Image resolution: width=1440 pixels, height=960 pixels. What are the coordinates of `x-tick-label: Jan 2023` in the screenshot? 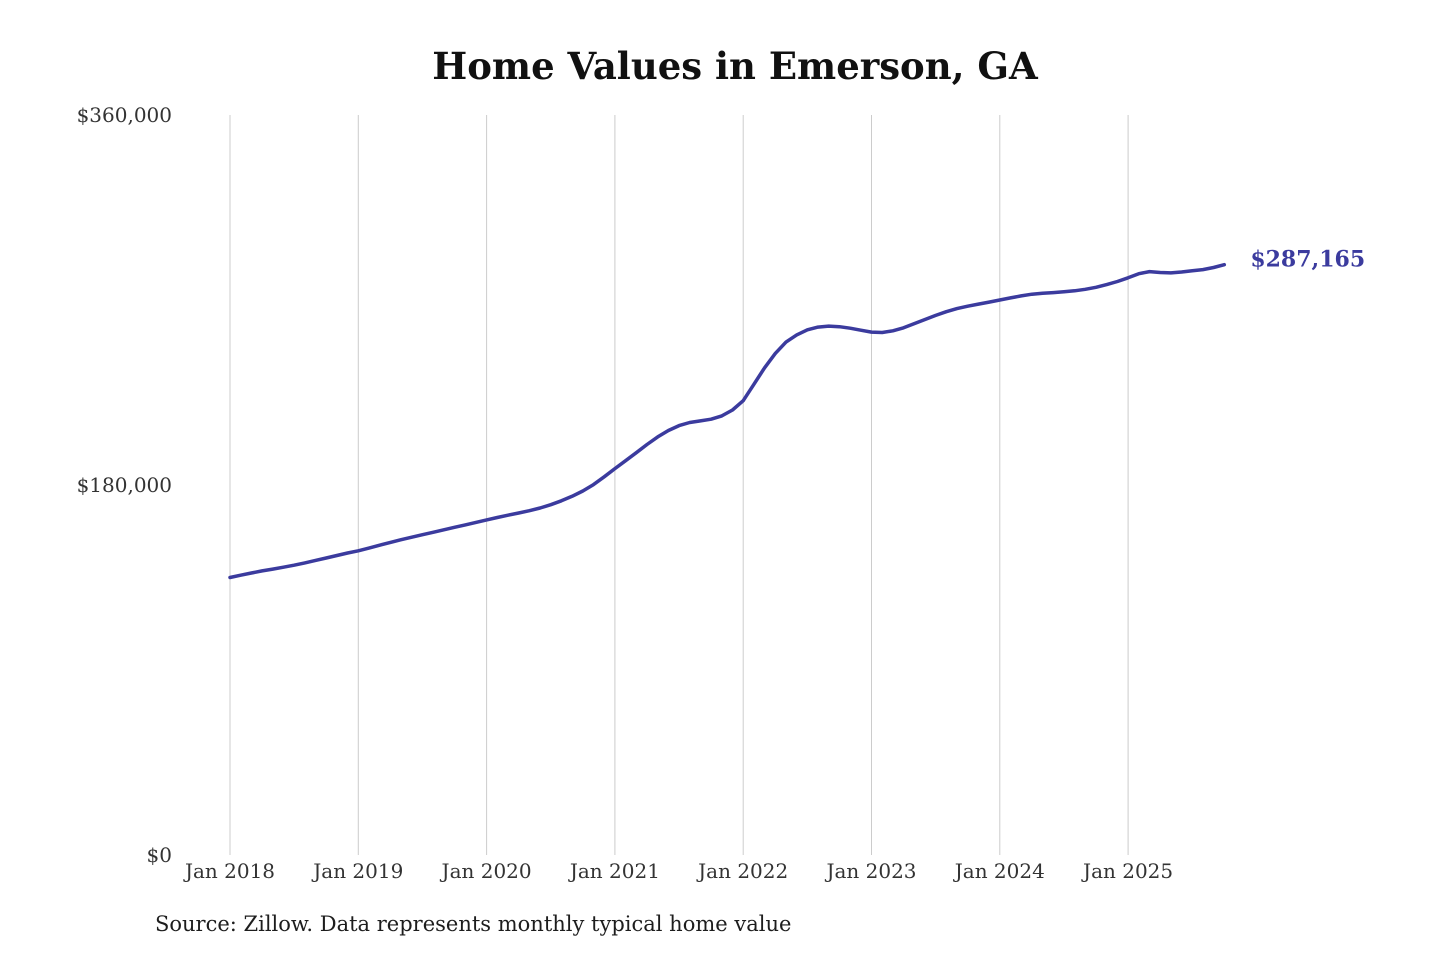 It's located at (870, 871).